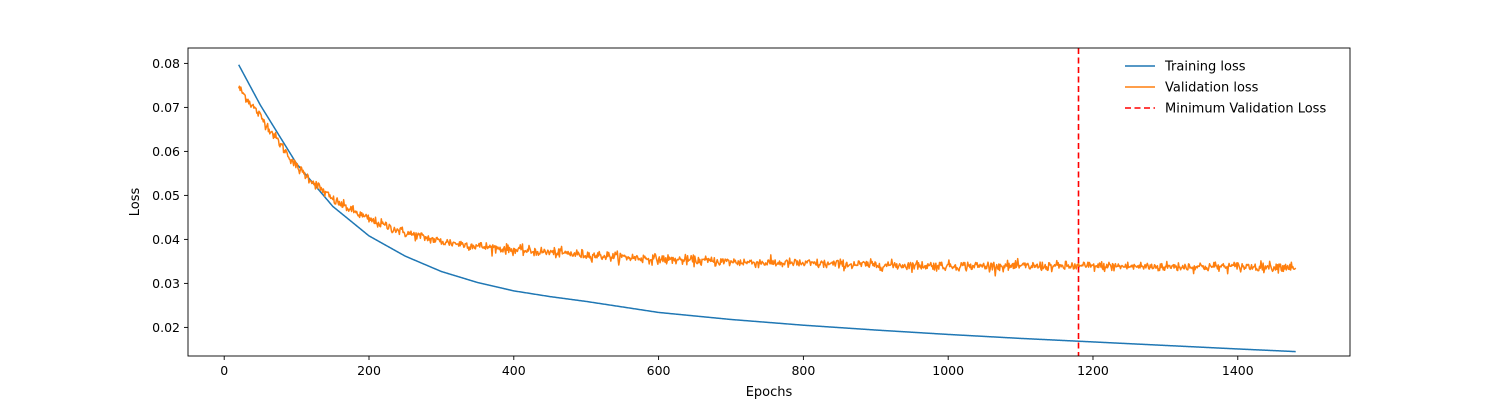 The height and width of the screenshot is (400, 1500). I want to click on x-tick-label: 800, so click(803, 370).